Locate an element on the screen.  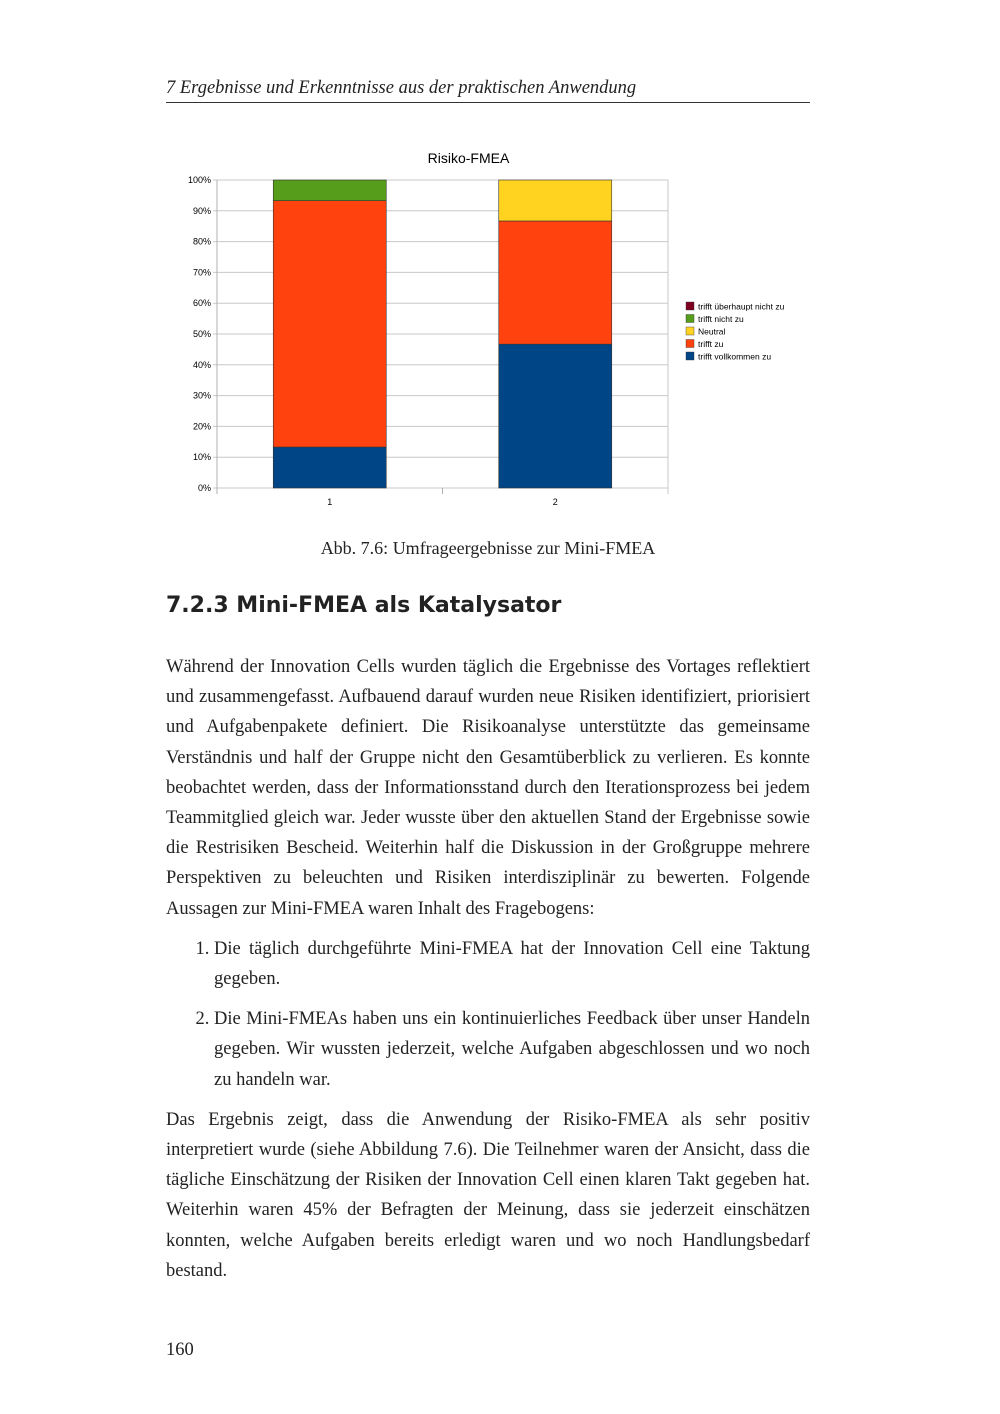
x-tick-label: 2 is located at coordinates (555, 502).